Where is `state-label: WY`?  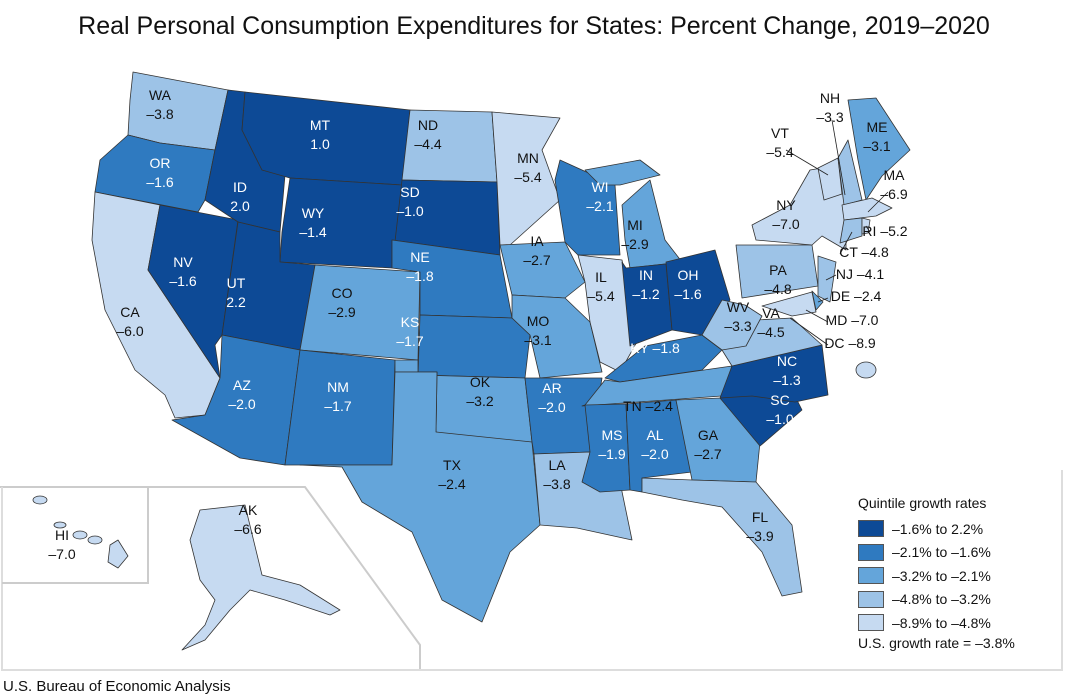
state-label: WY is located at coordinates (313, 213).